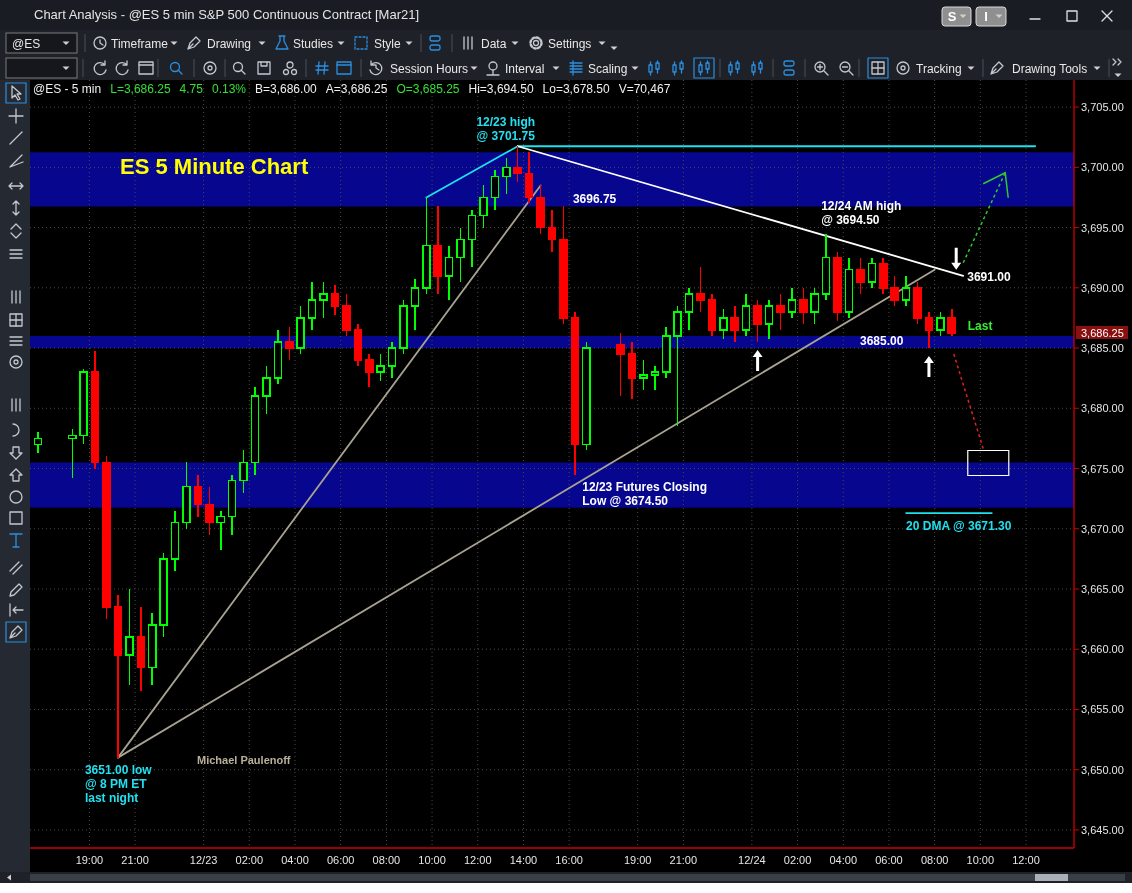  What do you see at coordinates (1102, 709) in the screenshot?
I see `y-tick-label: 3,655.00` at bounding box center [1102, 709].